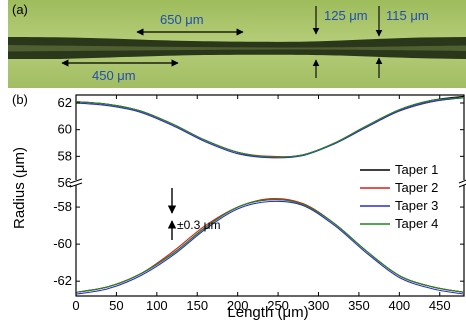  I want to click on x-tick-label: 150, so click(197, 305).